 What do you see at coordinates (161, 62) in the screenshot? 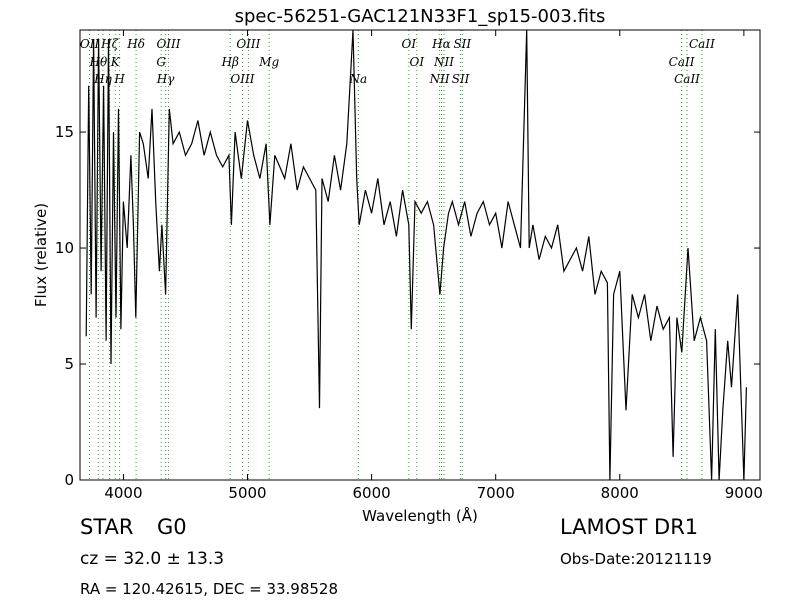
I see `spectral-line-label: G` at bounding box center [161, 62].